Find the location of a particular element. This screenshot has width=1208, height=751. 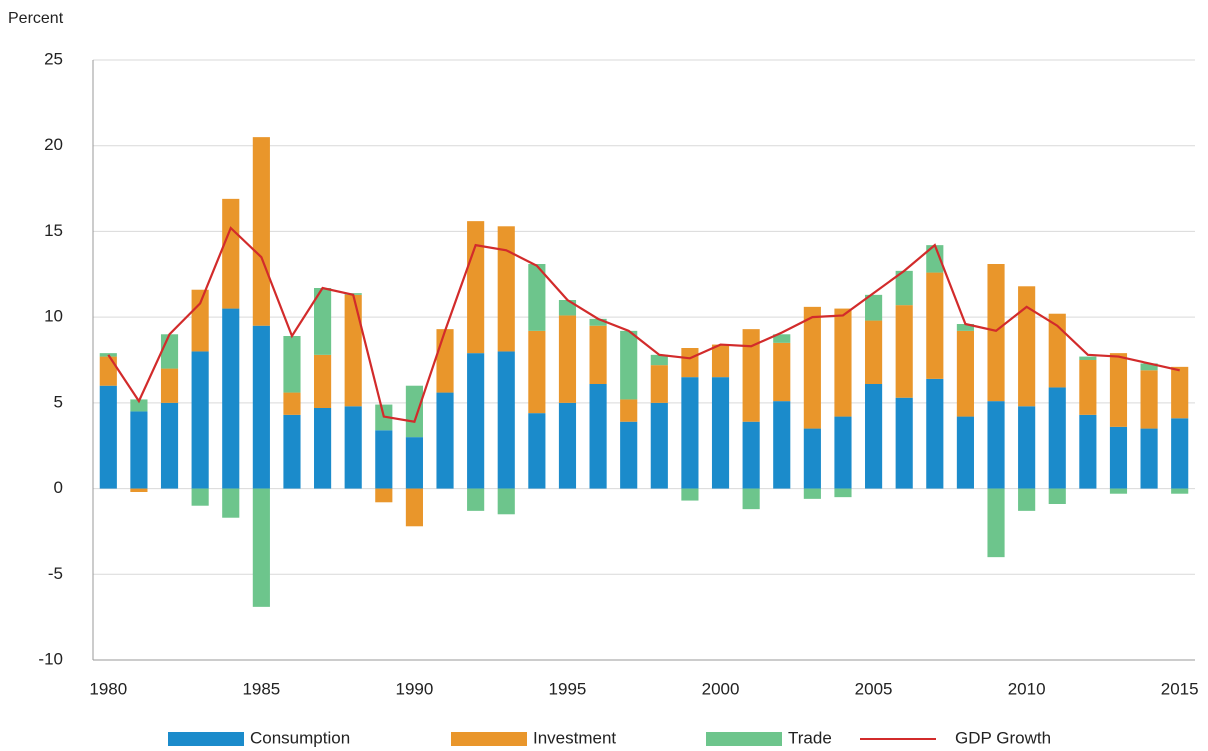

y-tick-label: -10 is located at coordinates (50, 658).